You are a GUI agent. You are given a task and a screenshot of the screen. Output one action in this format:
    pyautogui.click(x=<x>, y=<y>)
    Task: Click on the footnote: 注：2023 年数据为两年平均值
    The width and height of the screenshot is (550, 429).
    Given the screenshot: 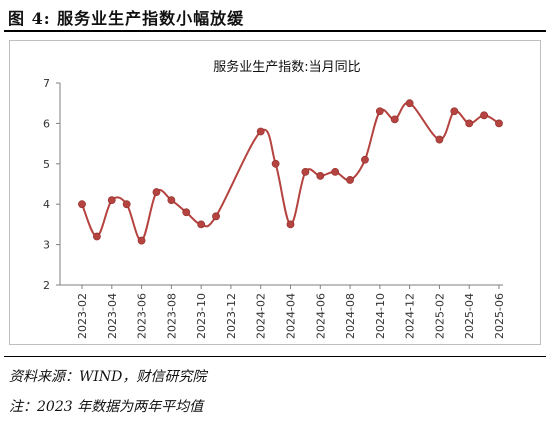 What is the action you would take?
    pyautogui.click(x=106, y=407)
    